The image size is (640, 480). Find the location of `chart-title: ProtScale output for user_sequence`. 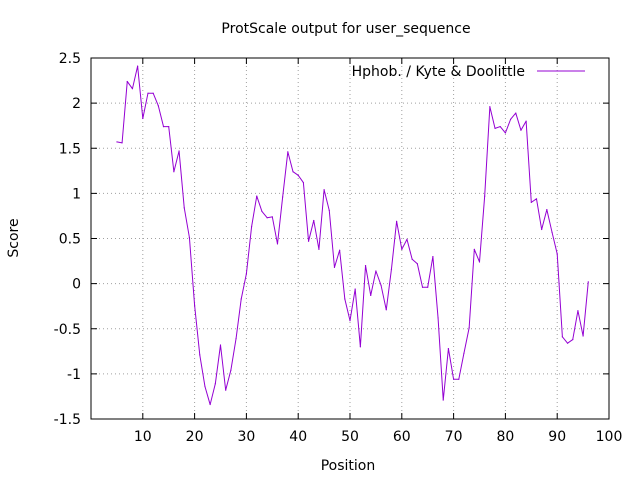

chart-title: ProtScale output for user_sequence is located at coordinates (345, 29).